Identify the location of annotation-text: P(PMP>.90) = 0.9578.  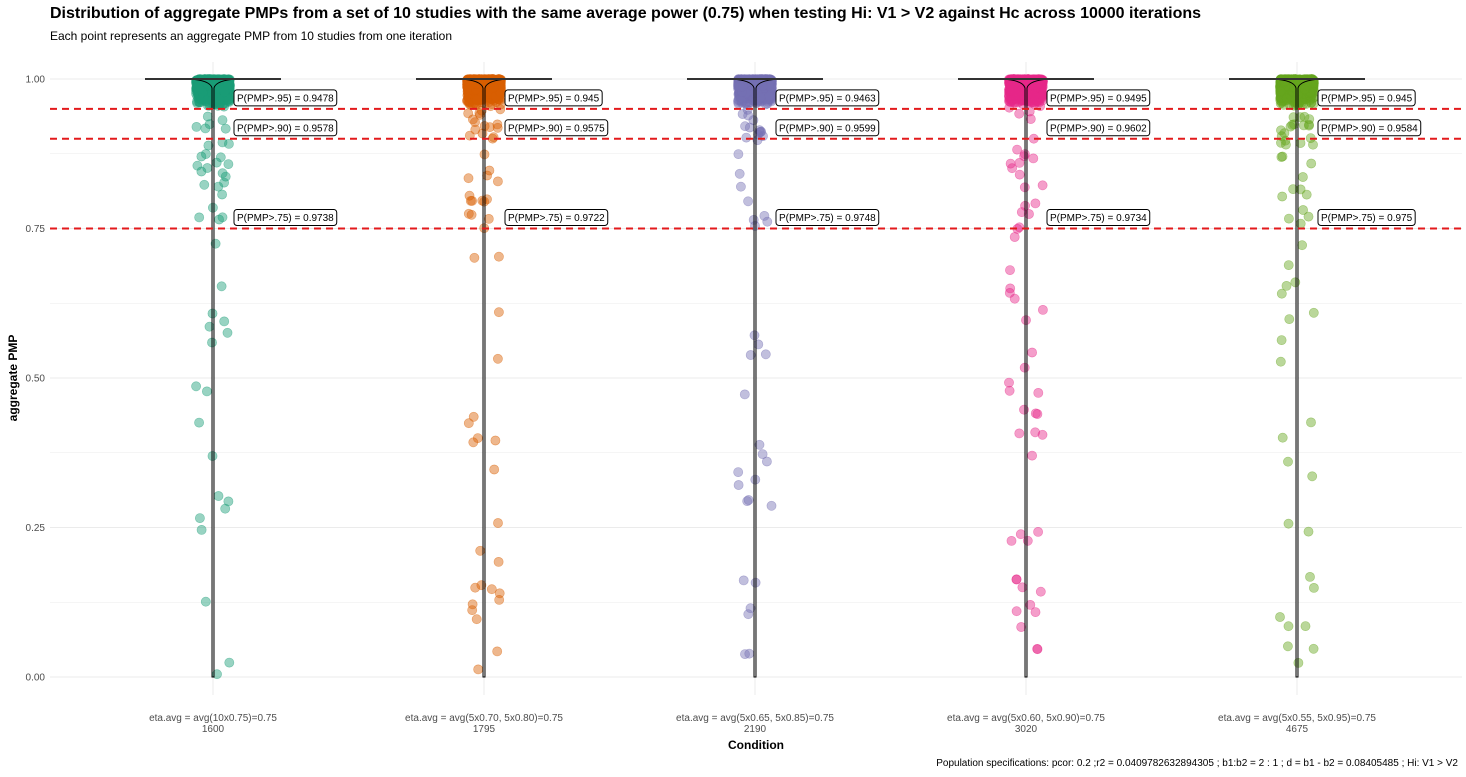
(285, 128).